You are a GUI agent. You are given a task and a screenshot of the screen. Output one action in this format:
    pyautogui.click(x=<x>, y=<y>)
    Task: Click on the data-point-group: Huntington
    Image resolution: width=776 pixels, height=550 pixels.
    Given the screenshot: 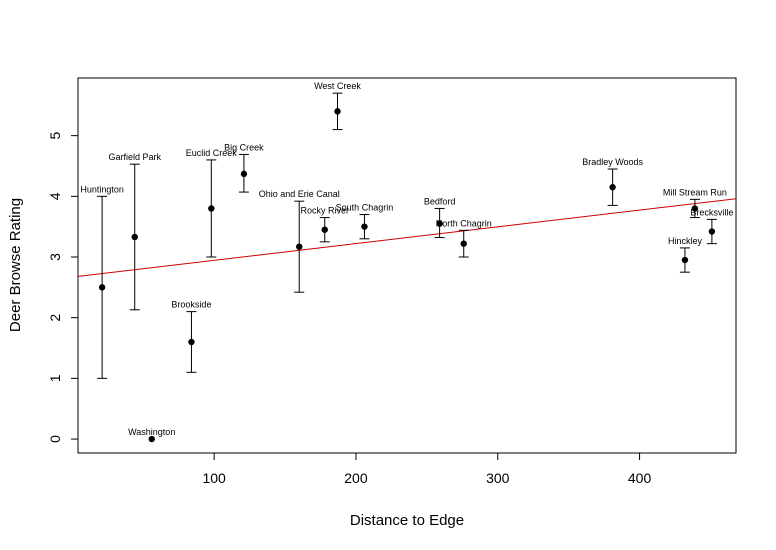 What is the action you would take?
    pyautogui.click(x=102, y=281)
    